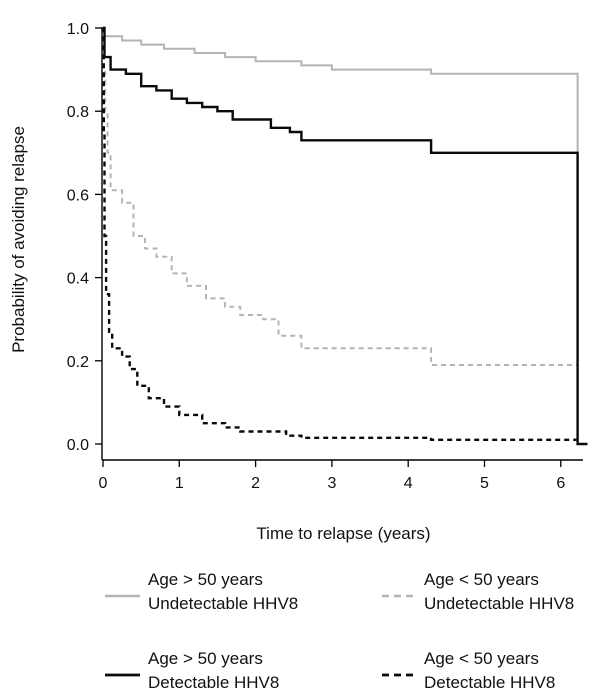 The image size is (606, 700). Describe the element at coordinates (205, 658) in the screenshot. I see `series-older-detectable-legend-label: Age > 50 years` at that location.